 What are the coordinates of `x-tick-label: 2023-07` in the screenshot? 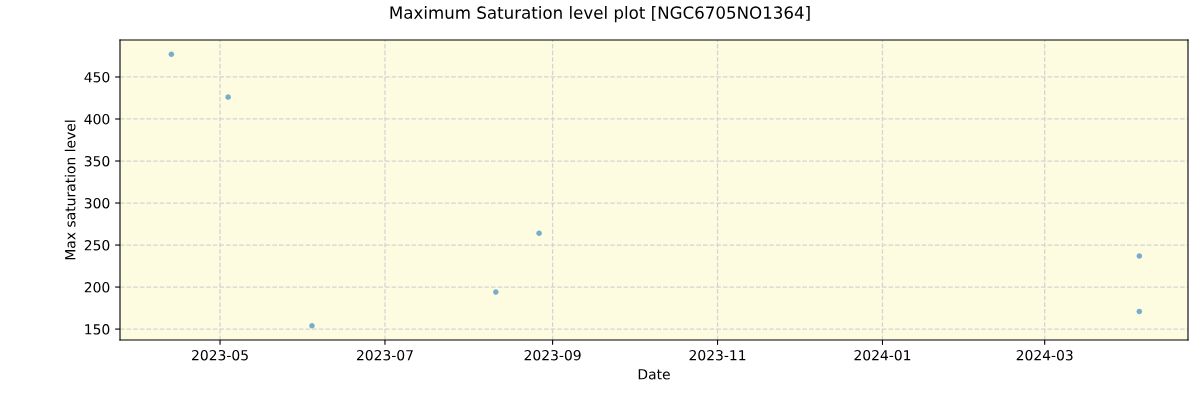 It's located at (384, 355).